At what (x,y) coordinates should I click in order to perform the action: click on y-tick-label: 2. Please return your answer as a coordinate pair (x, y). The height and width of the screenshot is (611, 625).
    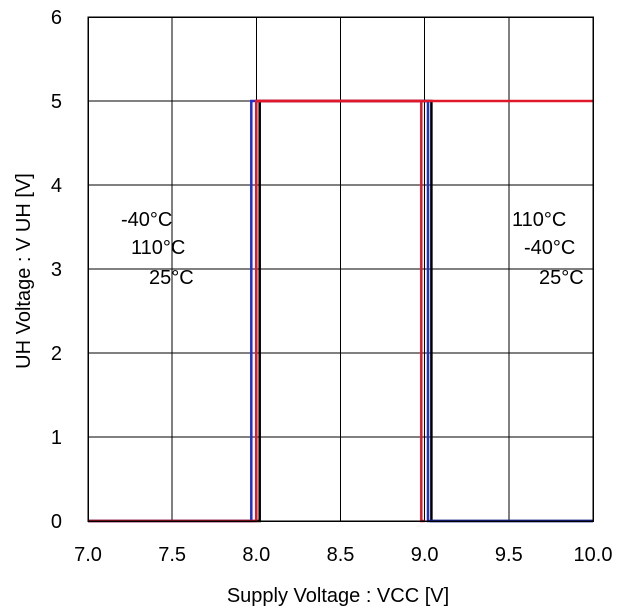
    Looking at the image, I should click on (56, 354).